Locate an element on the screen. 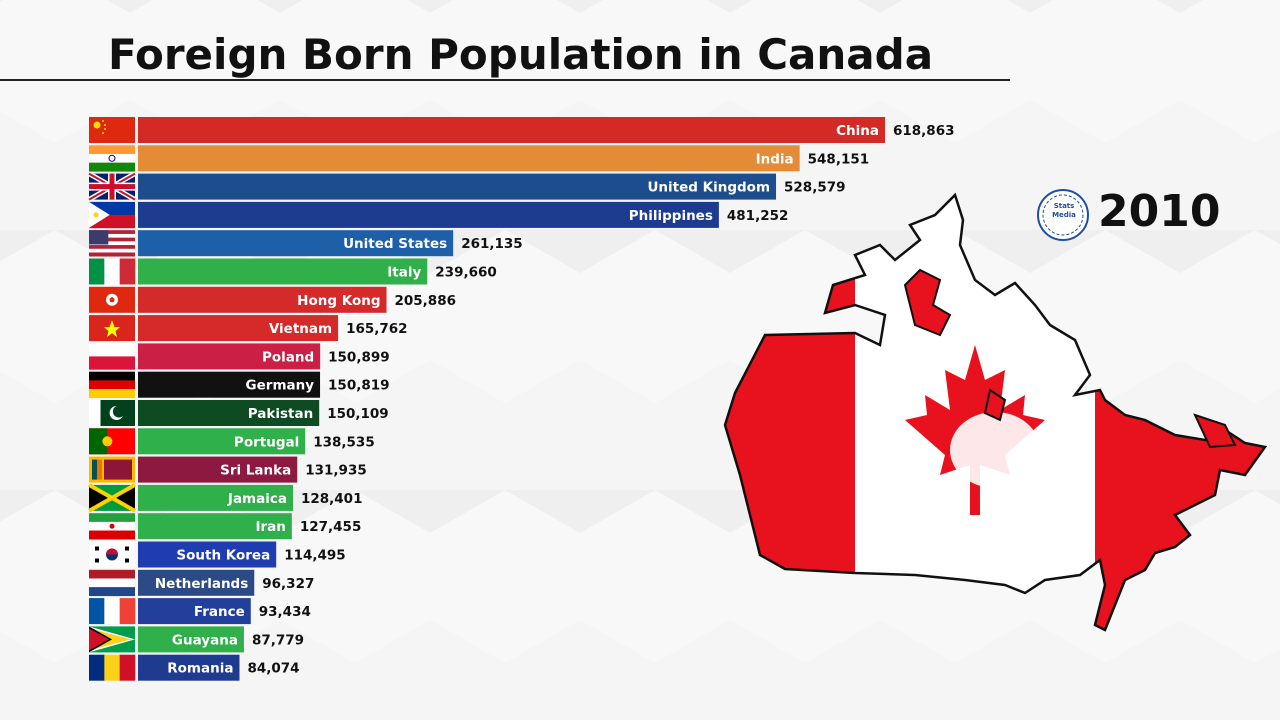 The width and height of the screenshot is (1280, 720). france-flag is located at coordinates (112, 611).